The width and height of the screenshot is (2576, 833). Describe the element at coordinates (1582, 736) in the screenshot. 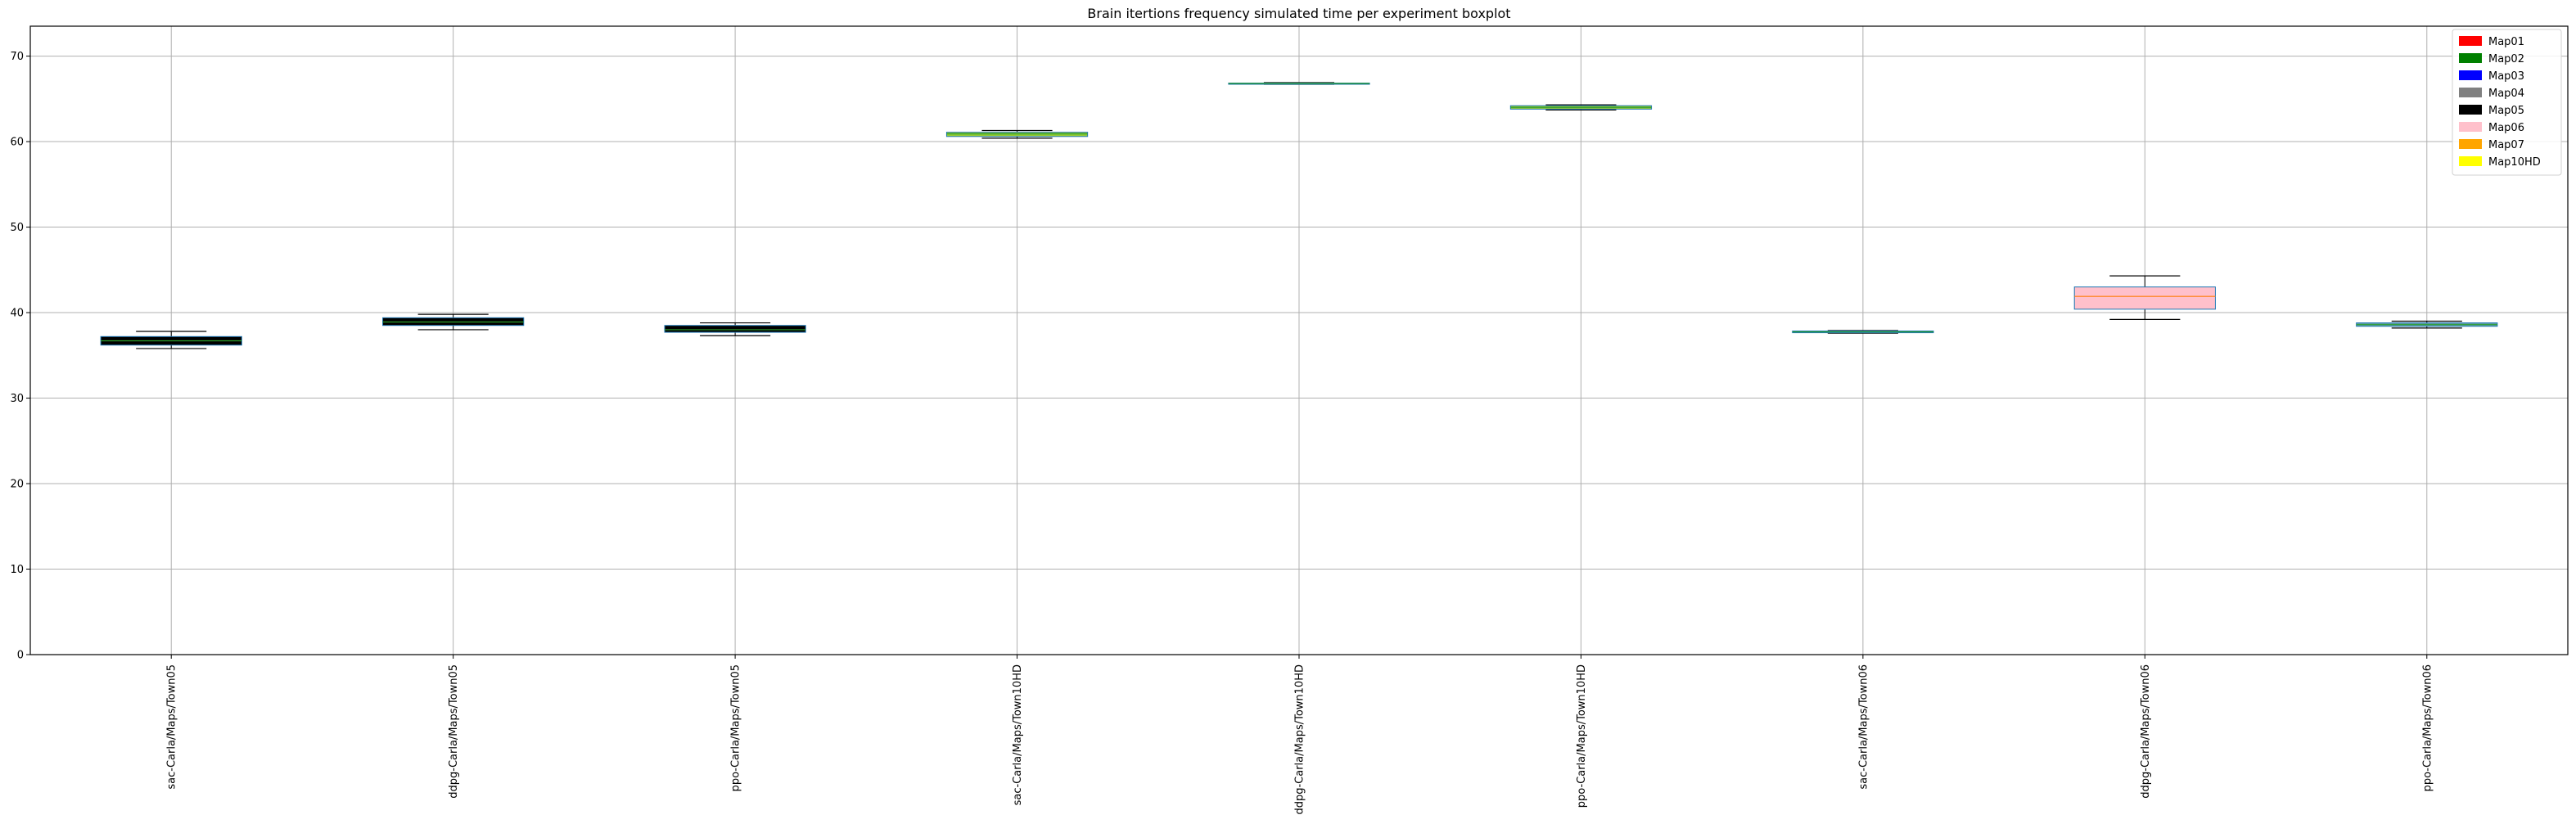

I see `x-tick-label: ppo-Carla/Maps/Town10HD` at that location.